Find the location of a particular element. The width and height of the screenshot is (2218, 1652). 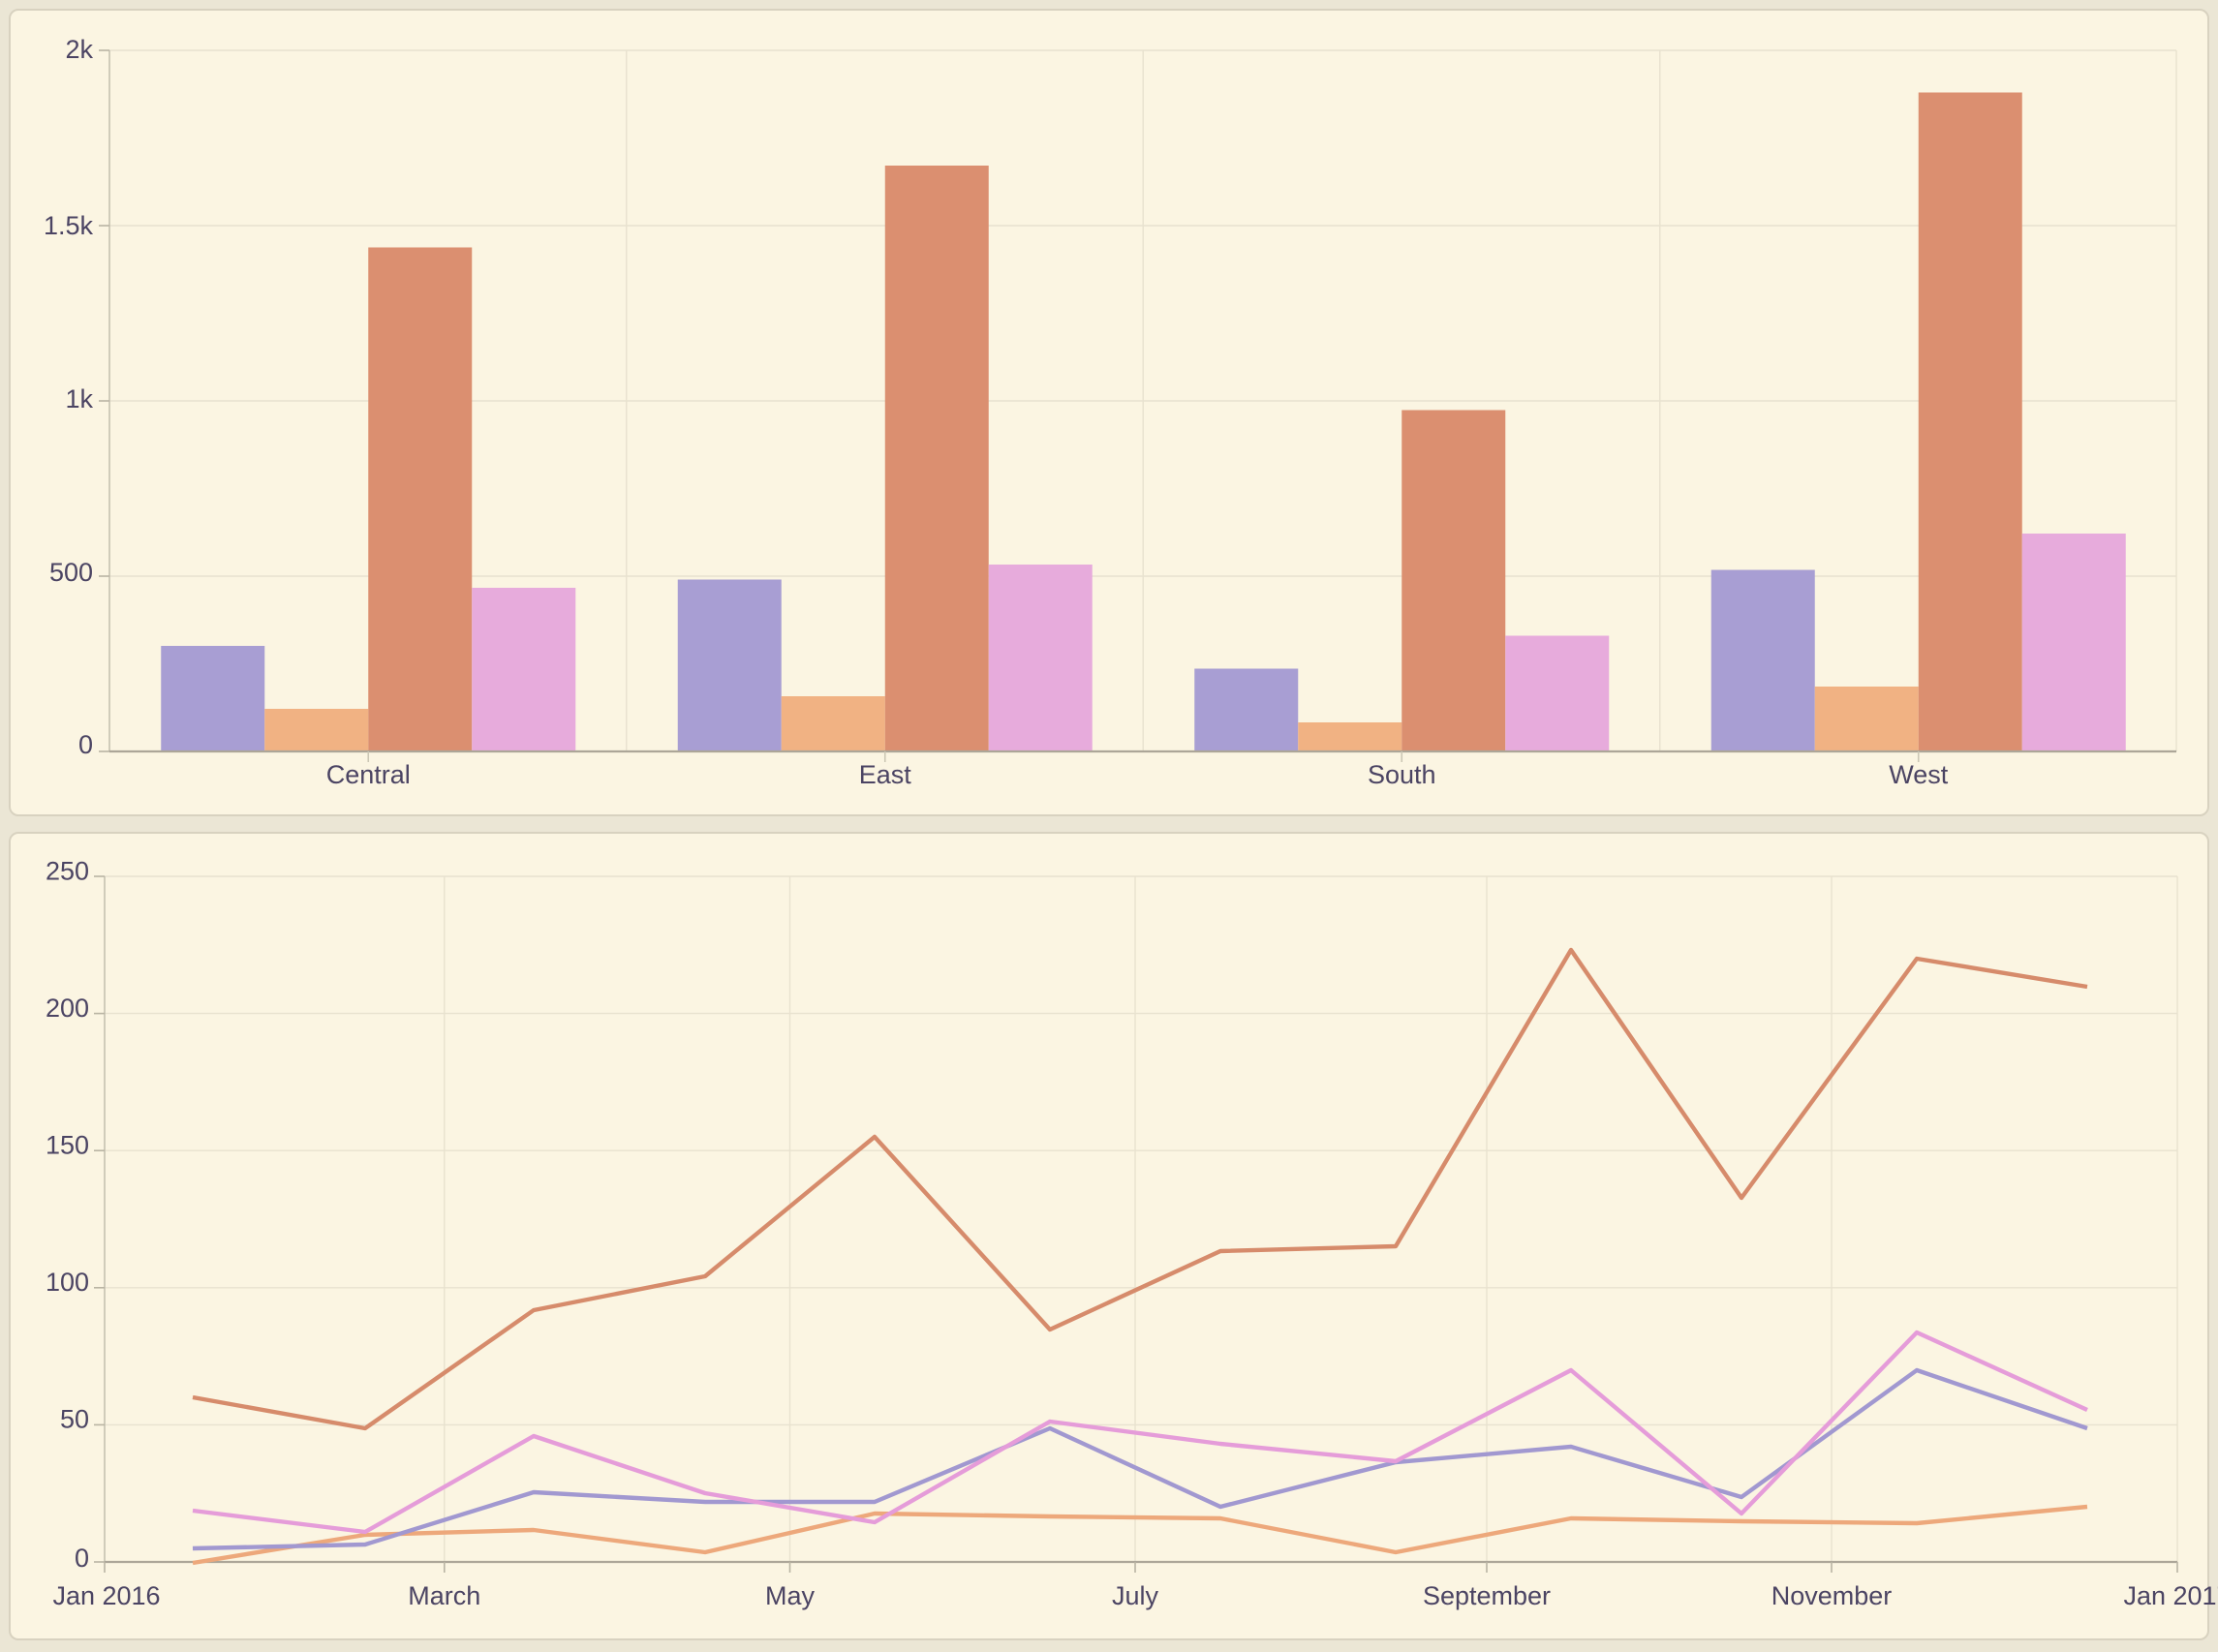

svg-text: 2k is located at coordinates (79, 49).